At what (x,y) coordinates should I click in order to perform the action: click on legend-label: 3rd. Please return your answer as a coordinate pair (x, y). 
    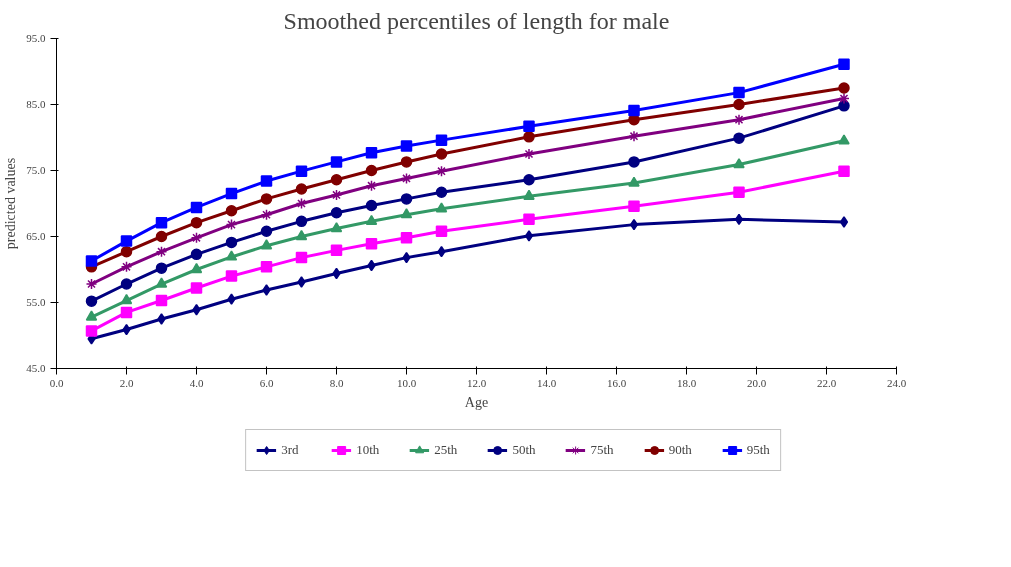
    Looking at the image, I should click on (290, 449).